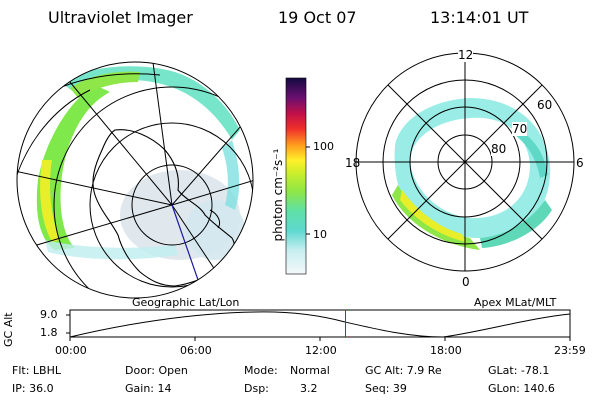 The width and height of the screenshot is (600, 400). What do you see at coordinates (479, 17) in the screenshot?
I see `time-label: 13:14:01 UT` at bounding box center [479, 17].